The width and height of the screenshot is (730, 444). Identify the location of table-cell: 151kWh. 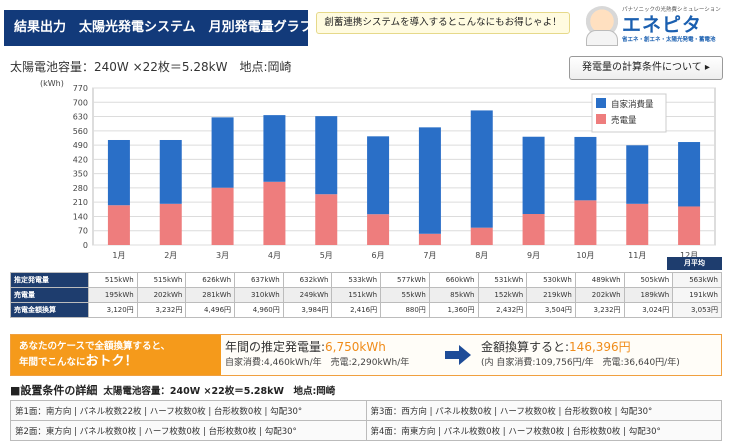
(356, 295).